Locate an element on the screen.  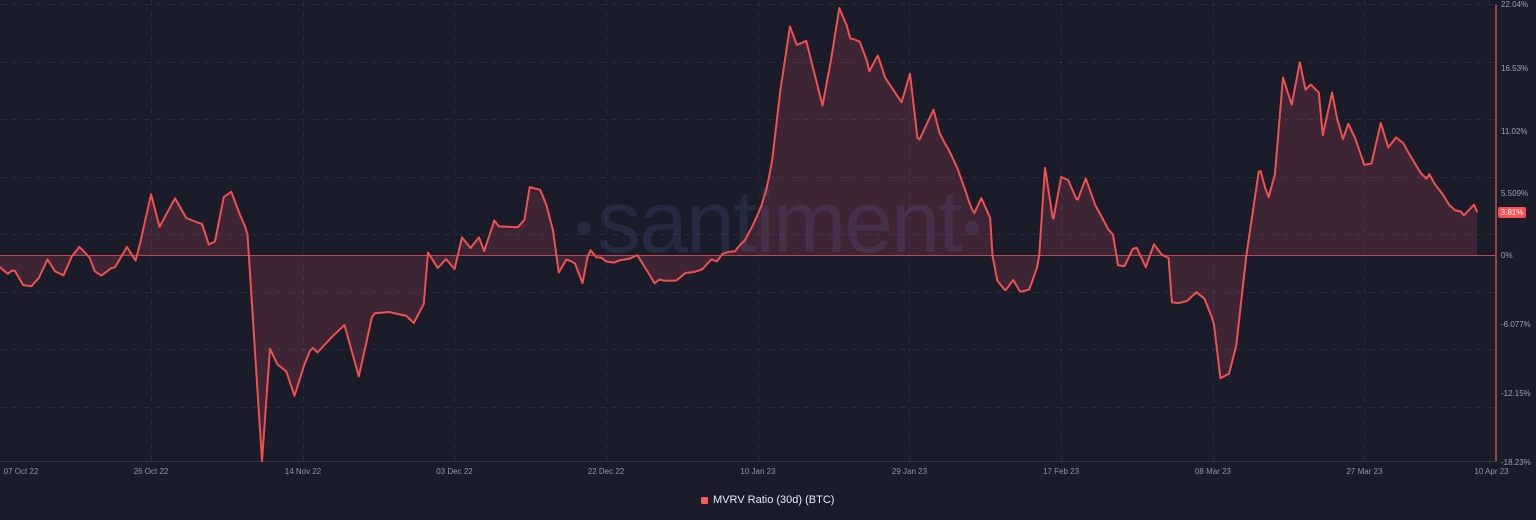
svg-text: santiment is located at coordinates (779, 221).